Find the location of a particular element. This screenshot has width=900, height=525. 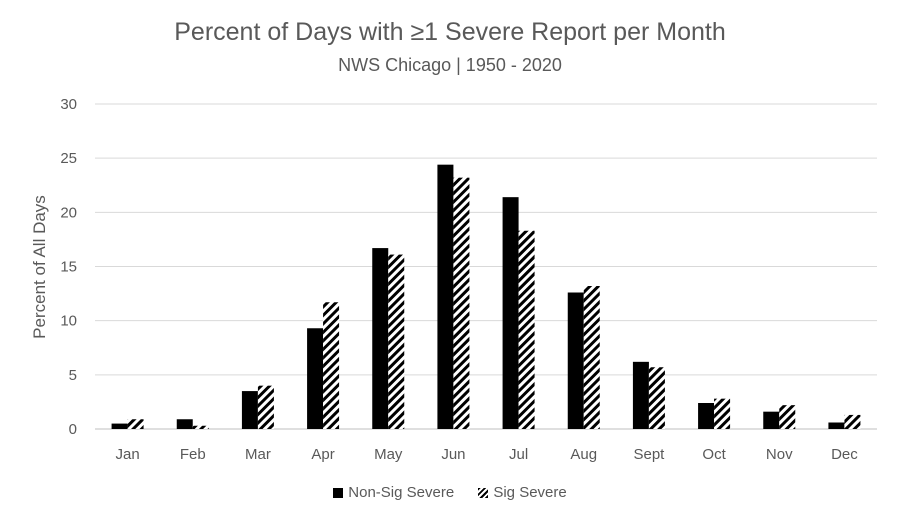

x-axis-ticks: Jan Feb Mar Apr May Jun Jul Aug Sept Oct Nov Dec is located at coordinates (486, 454).